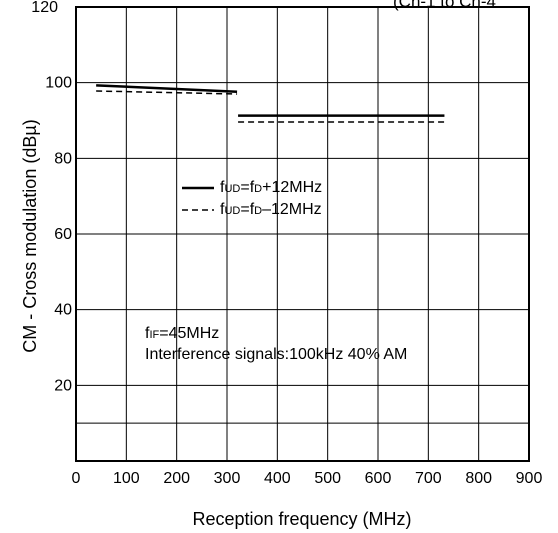 Image resolution: width=558 pixels, height=533 pixels. What do you see at coordinates (30, 235) in the screenshot?
I see `y-axis-label: CM - Cross modulation (dBµ)` at bounding box center [30, 235].